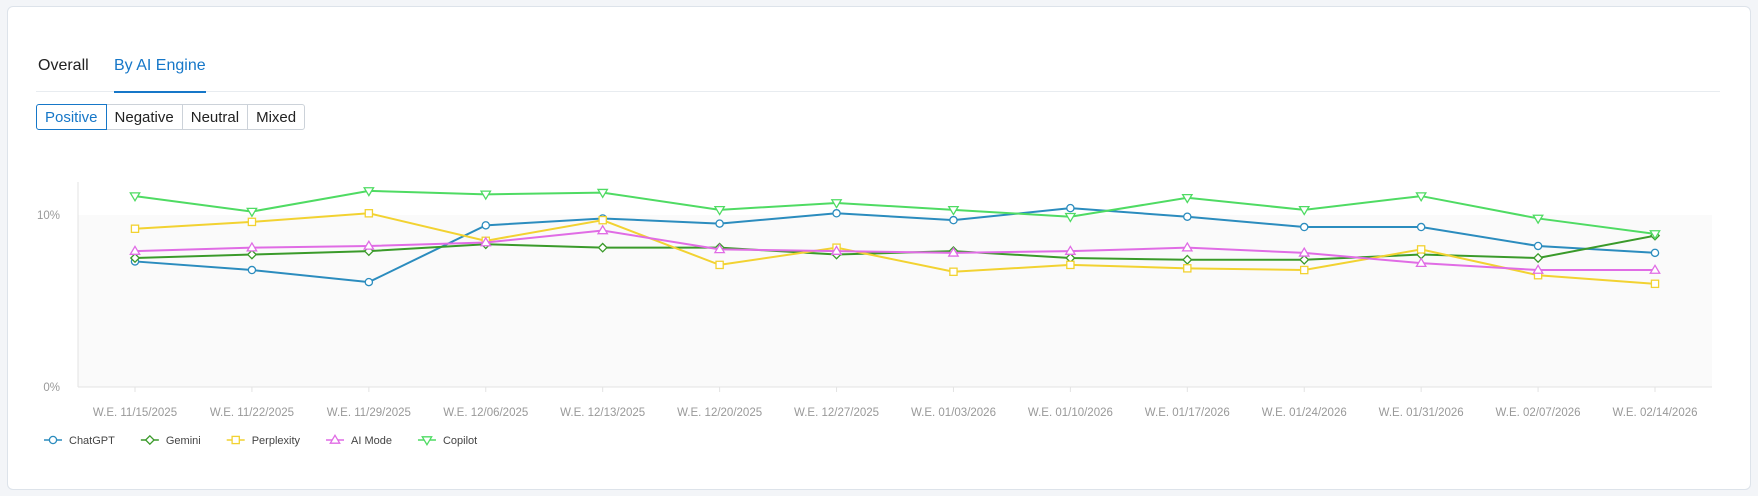 Image resolution: width=1758 pixels, height=496 pixels. Describe the element at coordinates (63, 65) in the screenshot. I see `tab-overall: Overall` at that location.